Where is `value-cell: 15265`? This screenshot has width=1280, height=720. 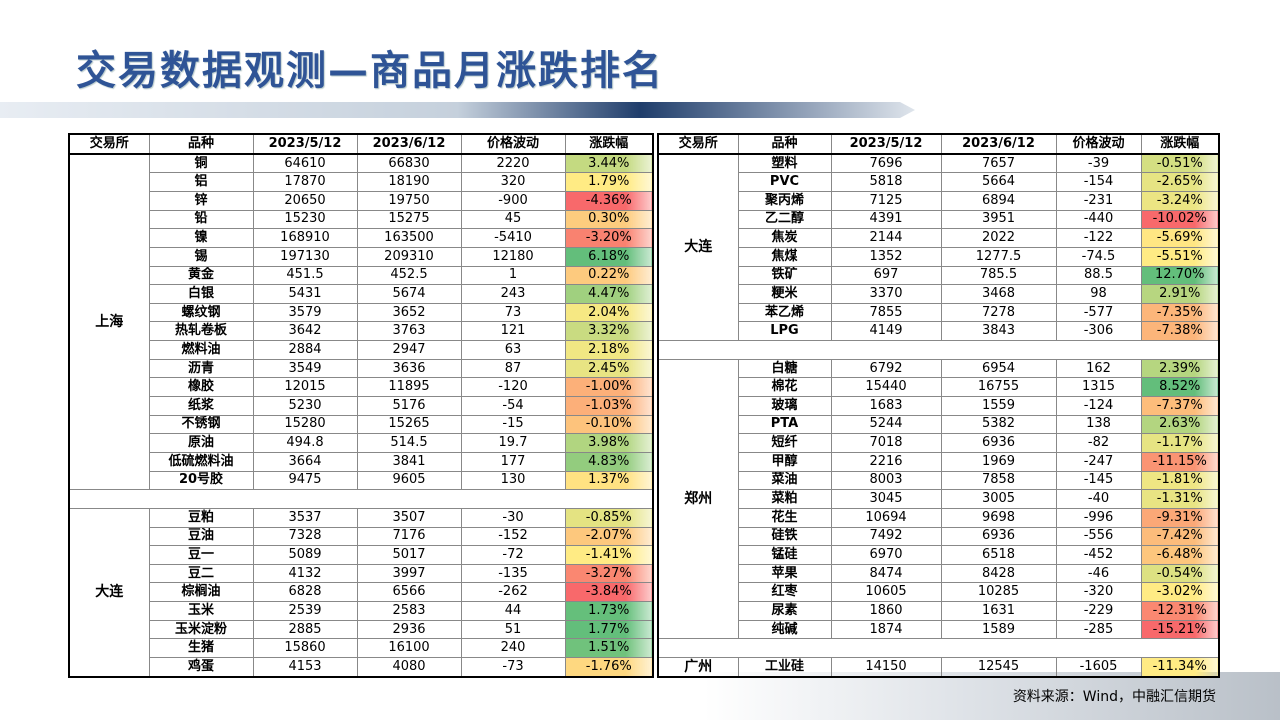 value-cell: 15265 is located at coordinates (409, 424).